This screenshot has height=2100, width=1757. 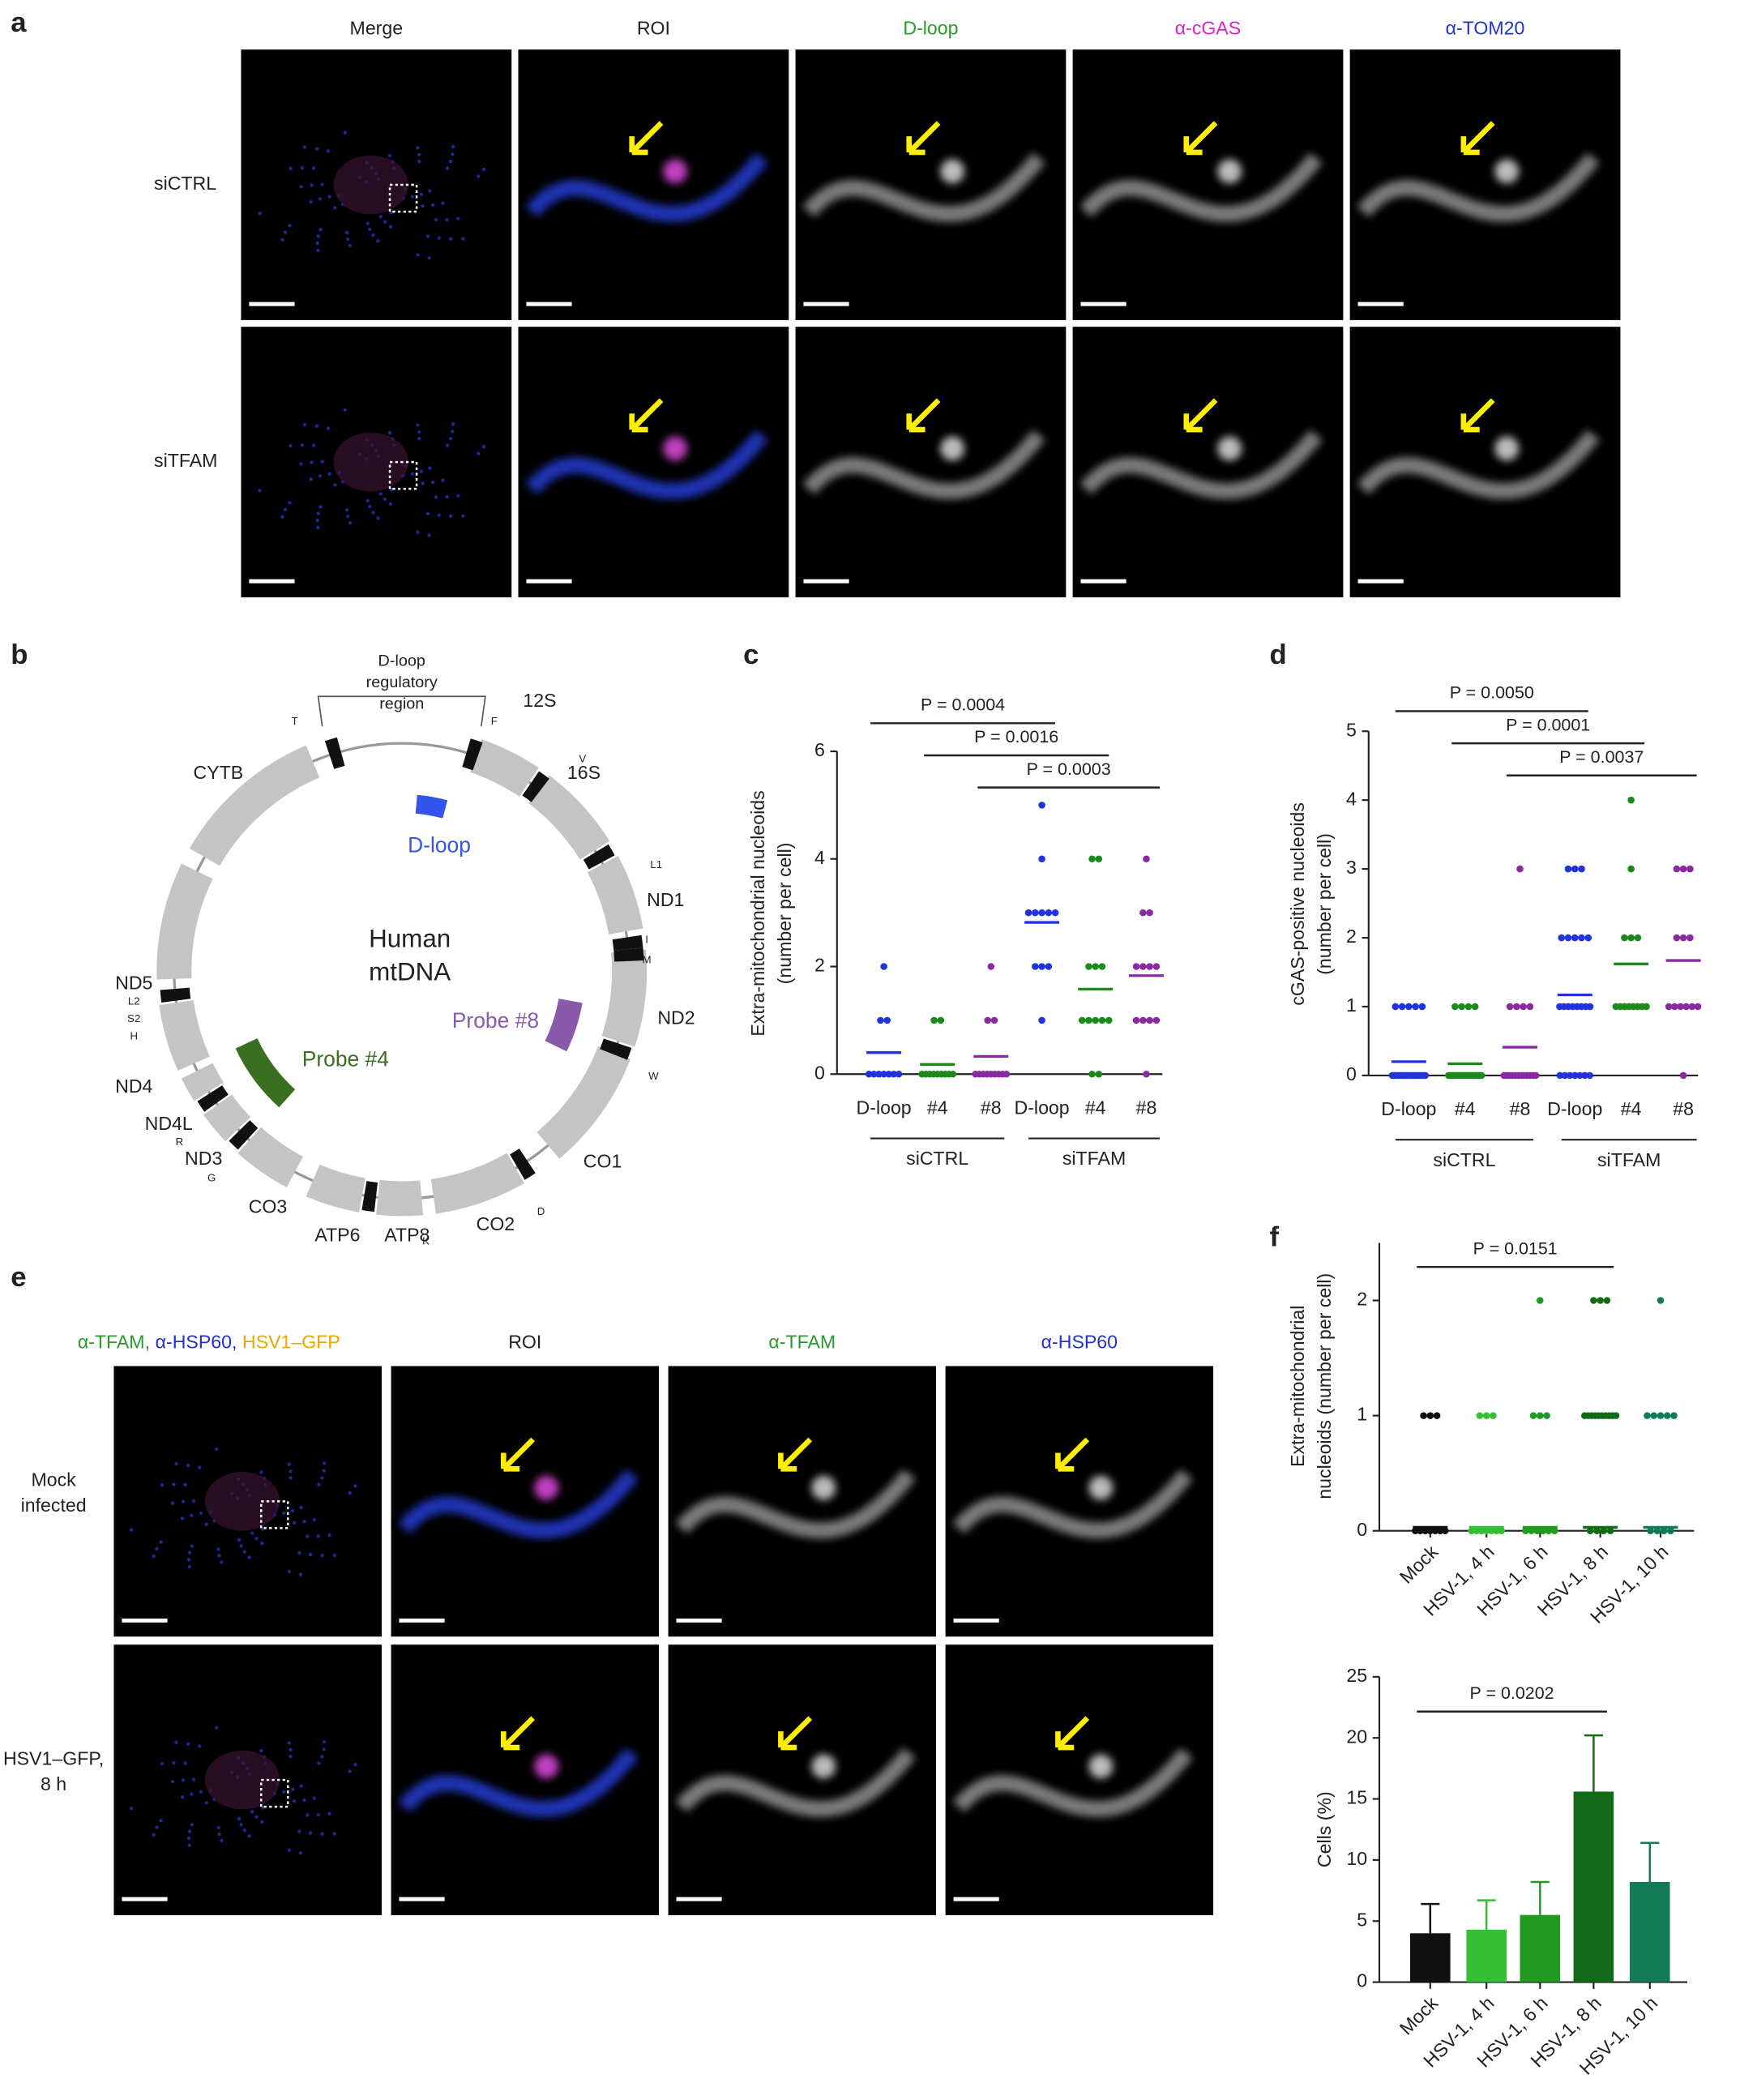 What do you see at coordinates (751, 654) in the screenshot?
I see `panel-label: c` at bounding box center [751, 654].